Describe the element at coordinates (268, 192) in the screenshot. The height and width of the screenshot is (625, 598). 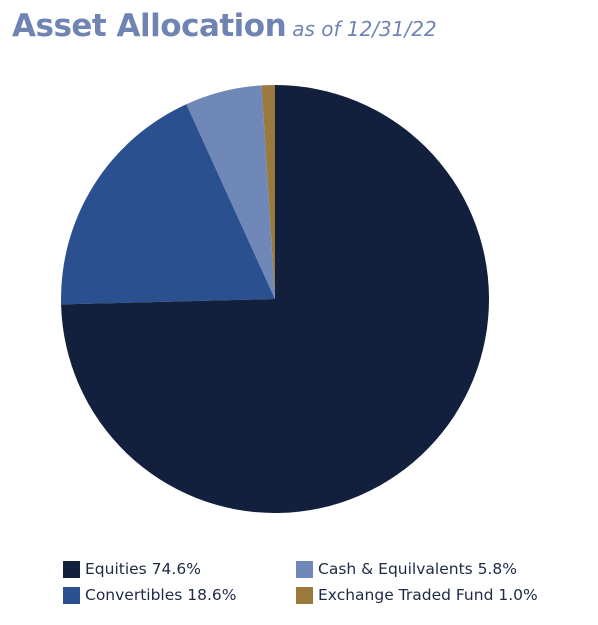
I see `pie-slice-exchange-traded-fund` at that location.